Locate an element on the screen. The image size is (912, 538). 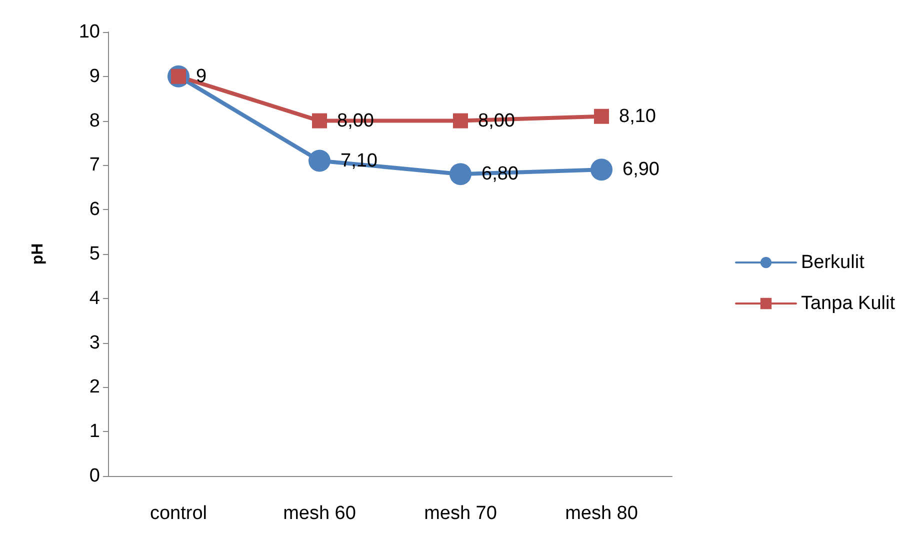
x-tick-label: control is located at coordinates (179, 513).